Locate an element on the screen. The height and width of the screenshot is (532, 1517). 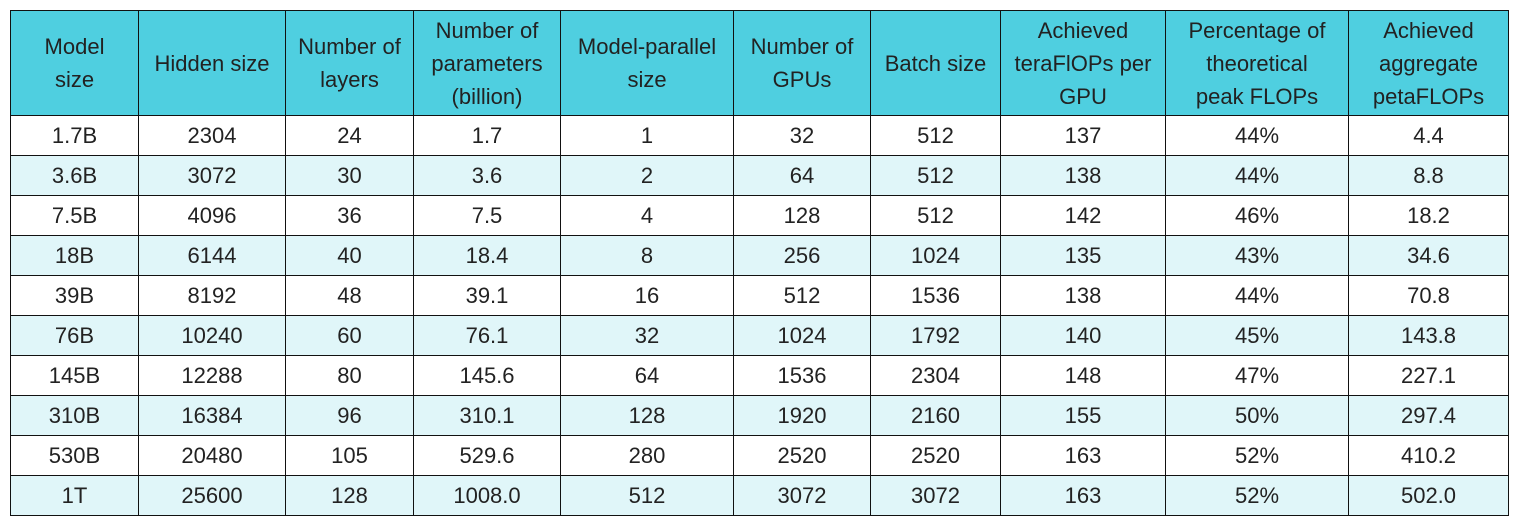
table-cell: 39.1 is located at coordinates (487, 295).